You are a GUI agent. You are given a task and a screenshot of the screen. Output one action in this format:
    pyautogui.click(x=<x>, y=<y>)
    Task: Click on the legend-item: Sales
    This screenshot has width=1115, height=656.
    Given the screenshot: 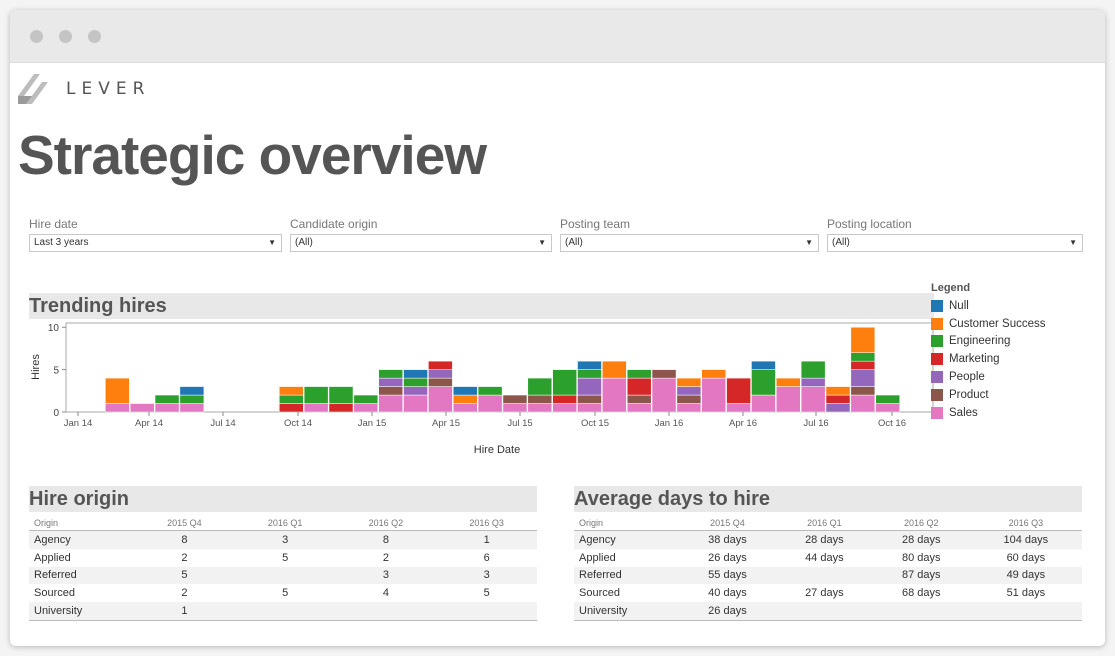 What is the action you would take?
    pyautogui.click(x=988, y=413)
    